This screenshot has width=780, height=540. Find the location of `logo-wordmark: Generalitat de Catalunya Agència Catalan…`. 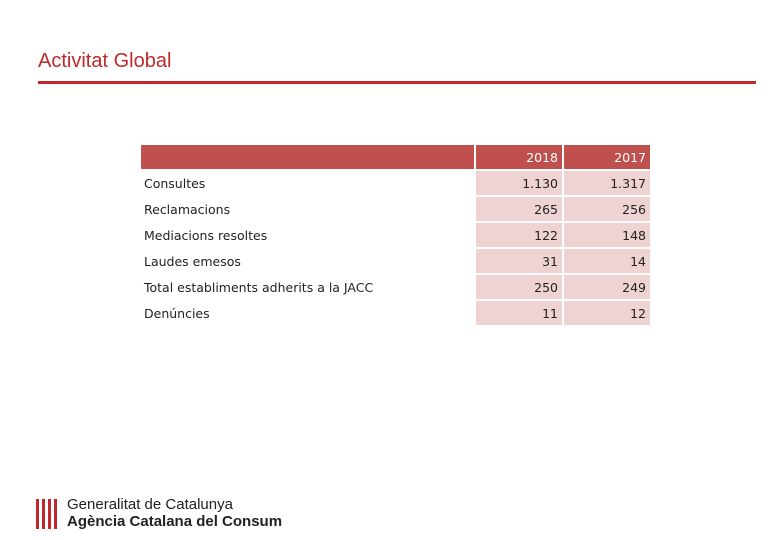

logo-wordmark: Generalitat de Catalunya Agència Catalan… is located at coordinates (175, 513).